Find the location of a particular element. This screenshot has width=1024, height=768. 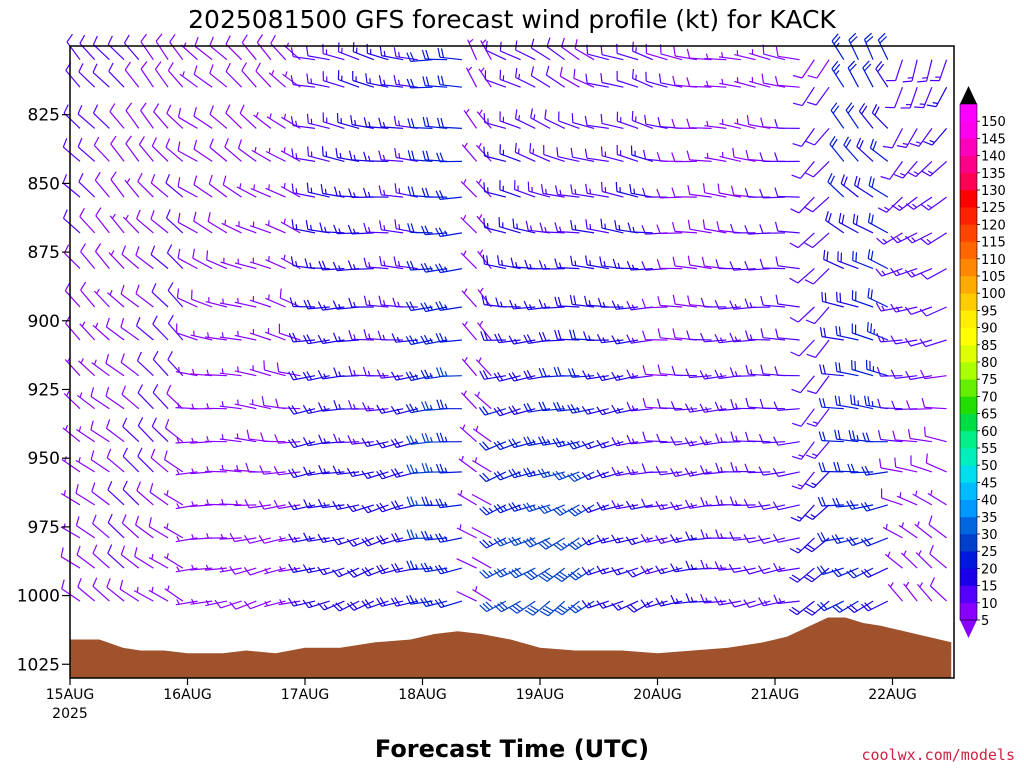

colorbar-label: 100 is located at coordinates (993, 294).